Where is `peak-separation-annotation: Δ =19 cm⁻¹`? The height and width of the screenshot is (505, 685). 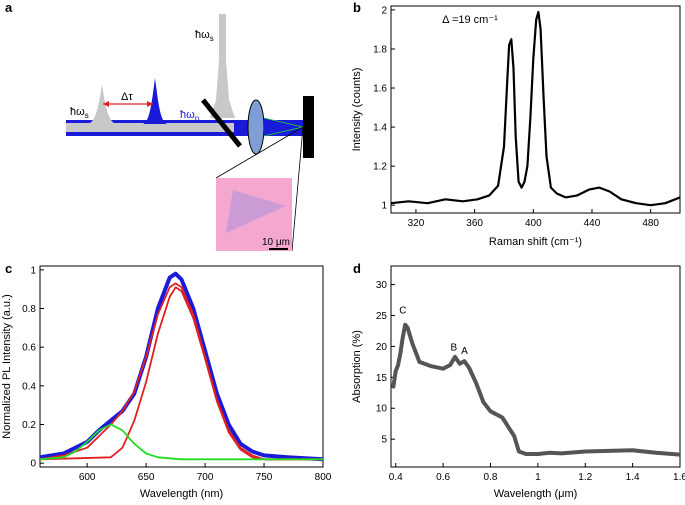 peak-separation-annotation: Δ =19 cm⁻¹ is located at coordinates (470, 20).